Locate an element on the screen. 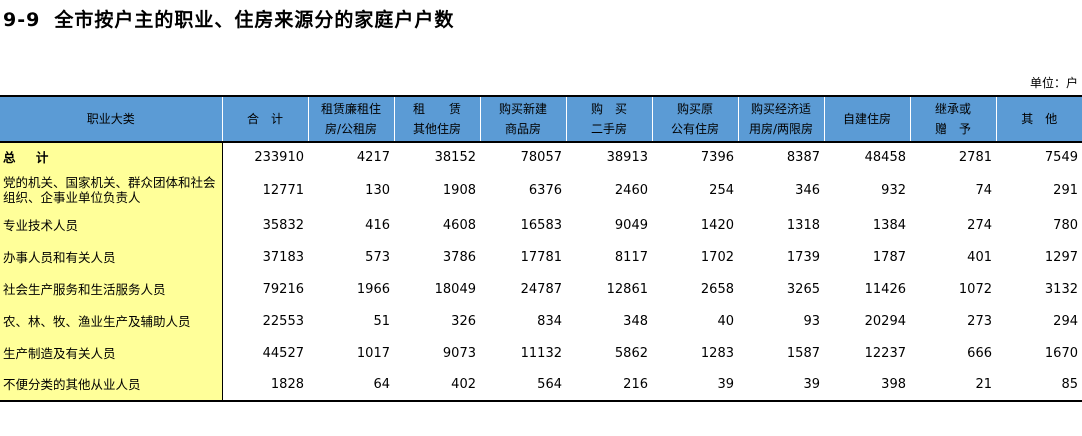 This screenshot has width=1082, height=436. table-cell: 1787 is located at coordinates (889, 257).